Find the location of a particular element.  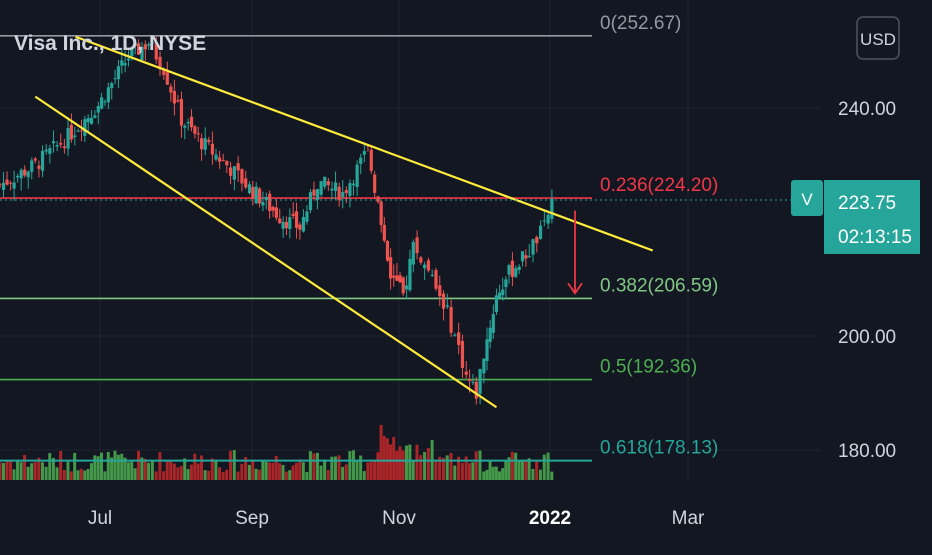

price-tick-label: 200.00 is located at coordinates (867, 337).